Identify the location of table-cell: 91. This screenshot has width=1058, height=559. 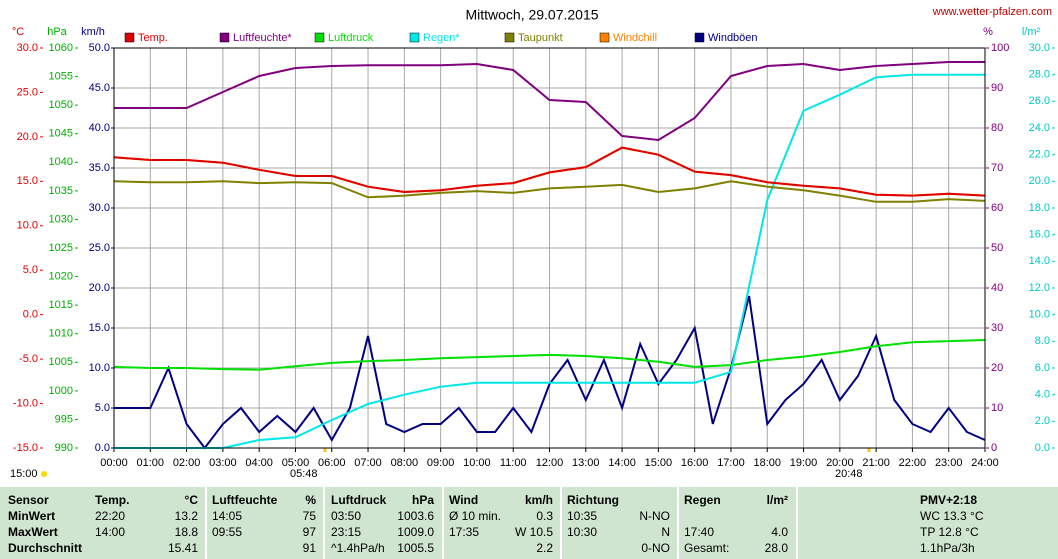
(309, 548).